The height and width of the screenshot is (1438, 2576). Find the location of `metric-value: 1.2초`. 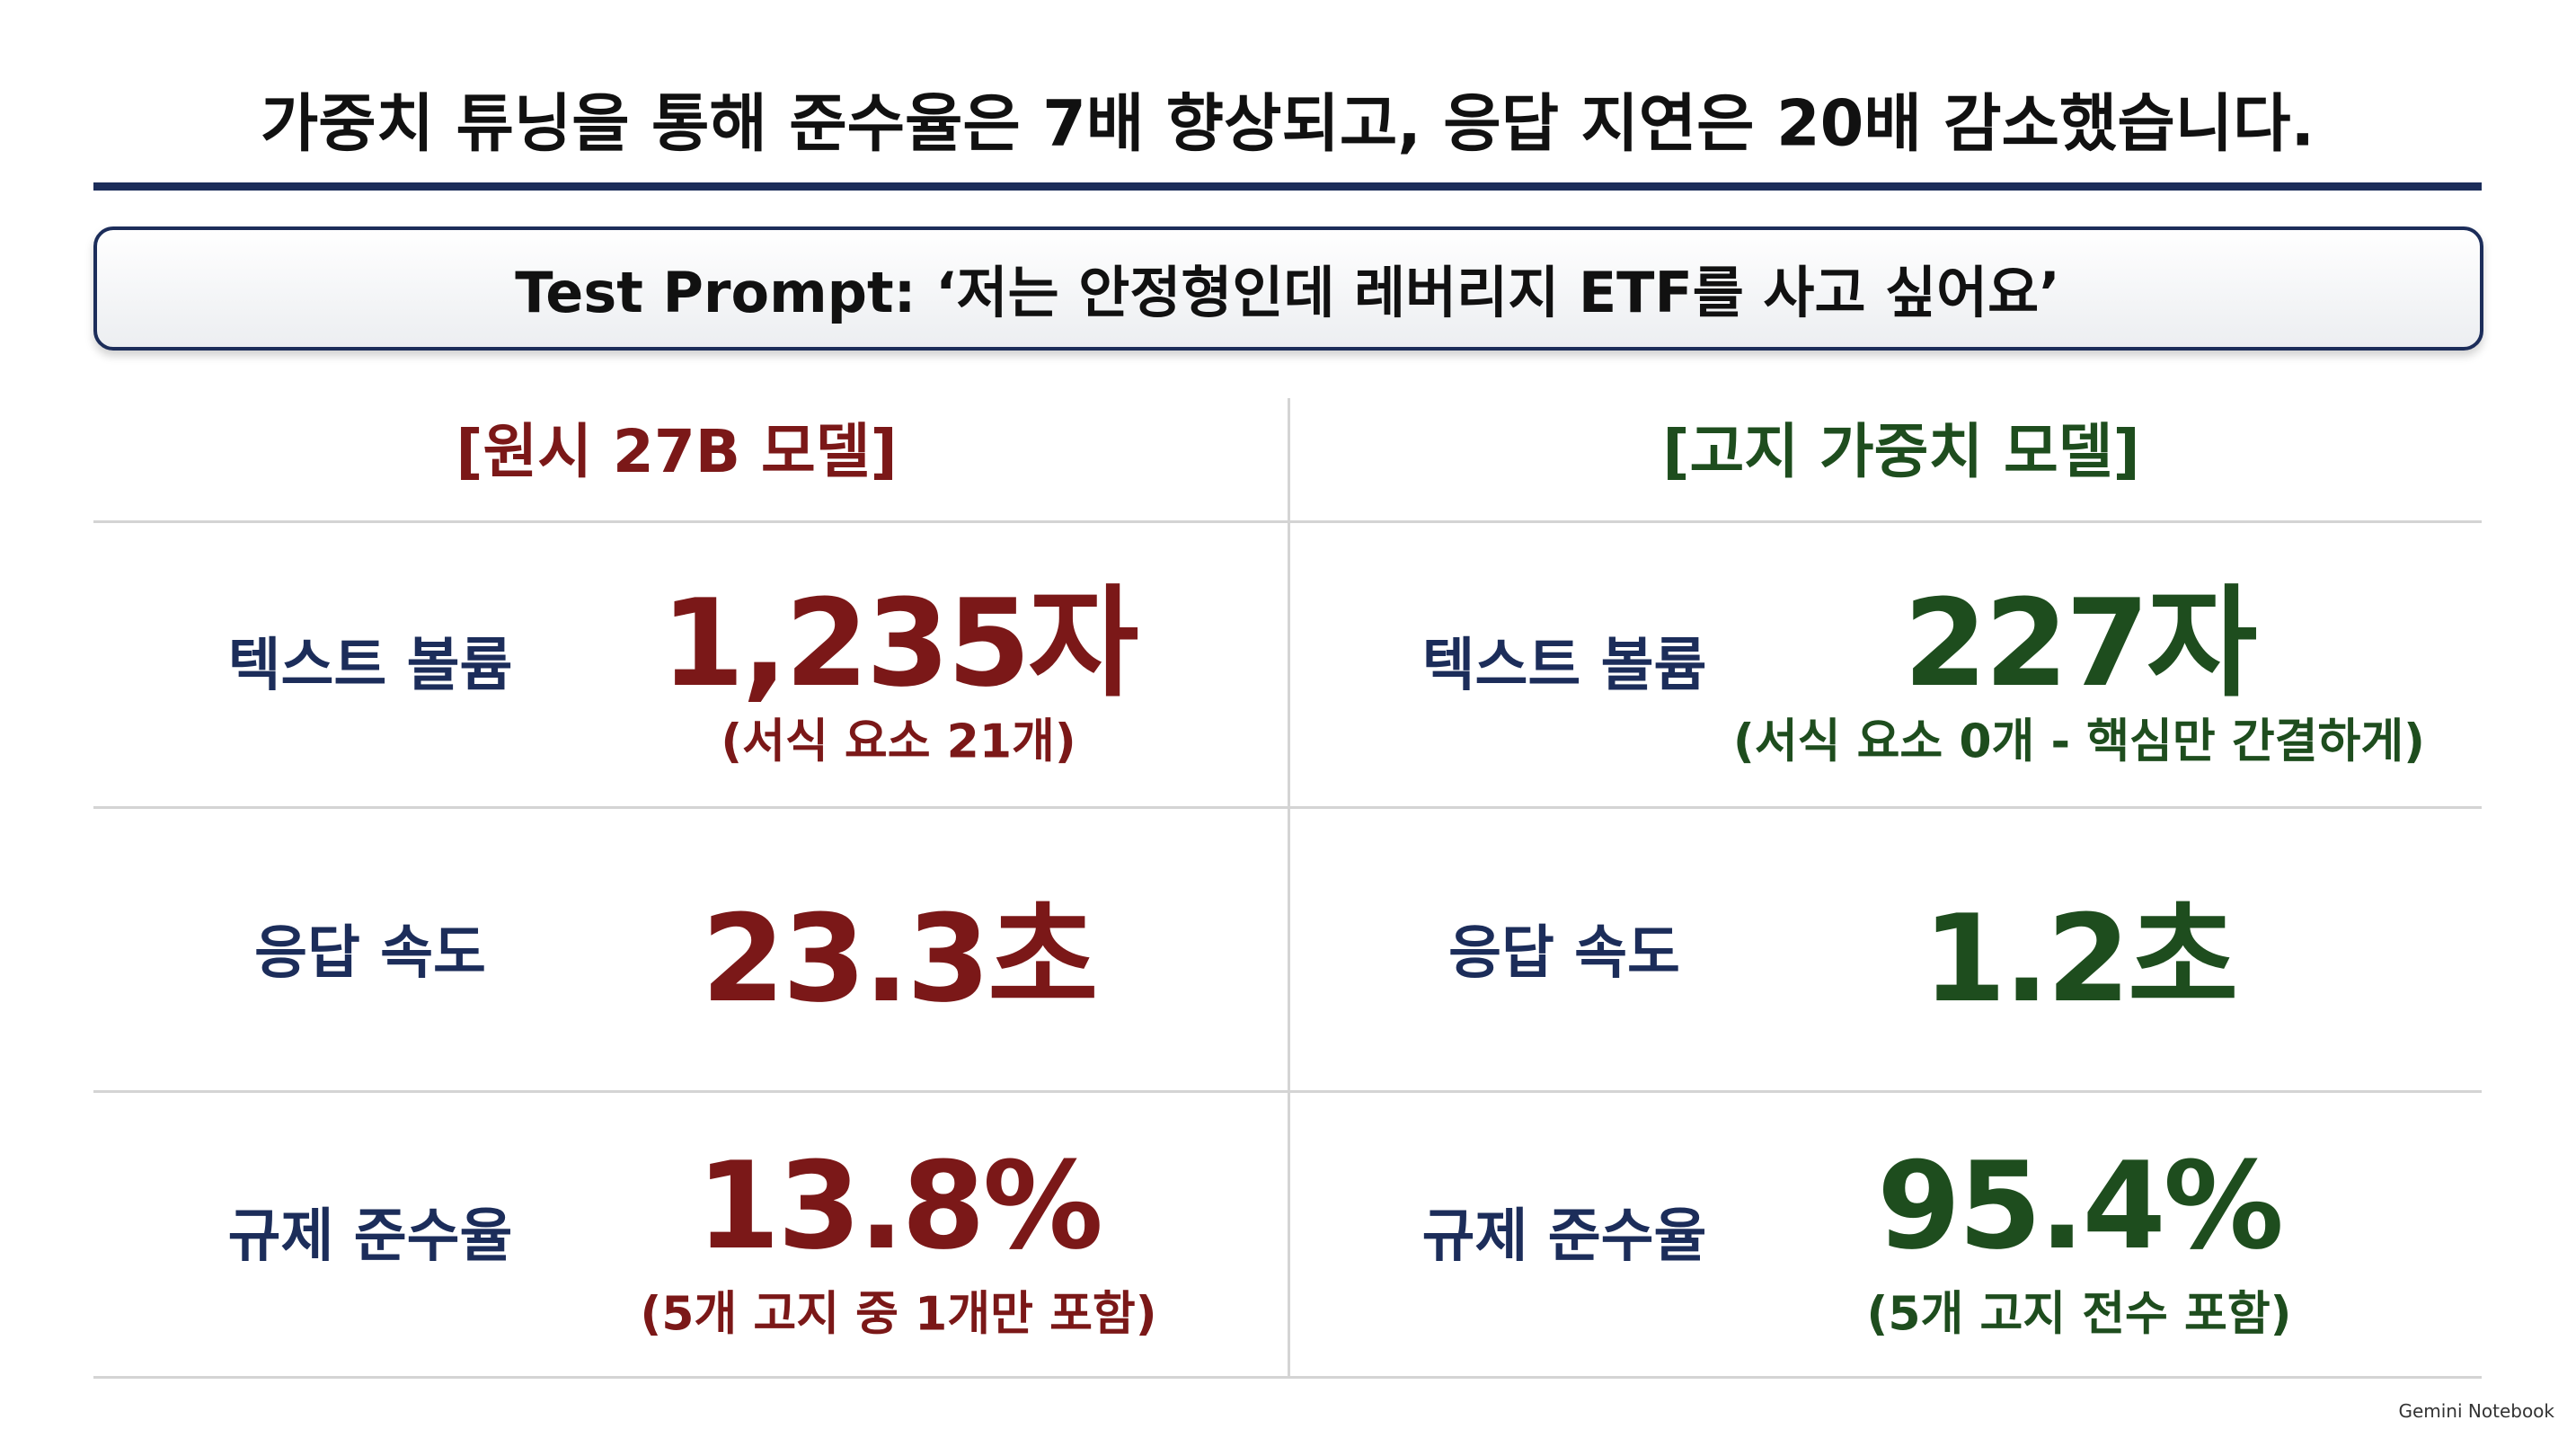

metric-value: 1.2초 is located at coordinates (2080, 959).